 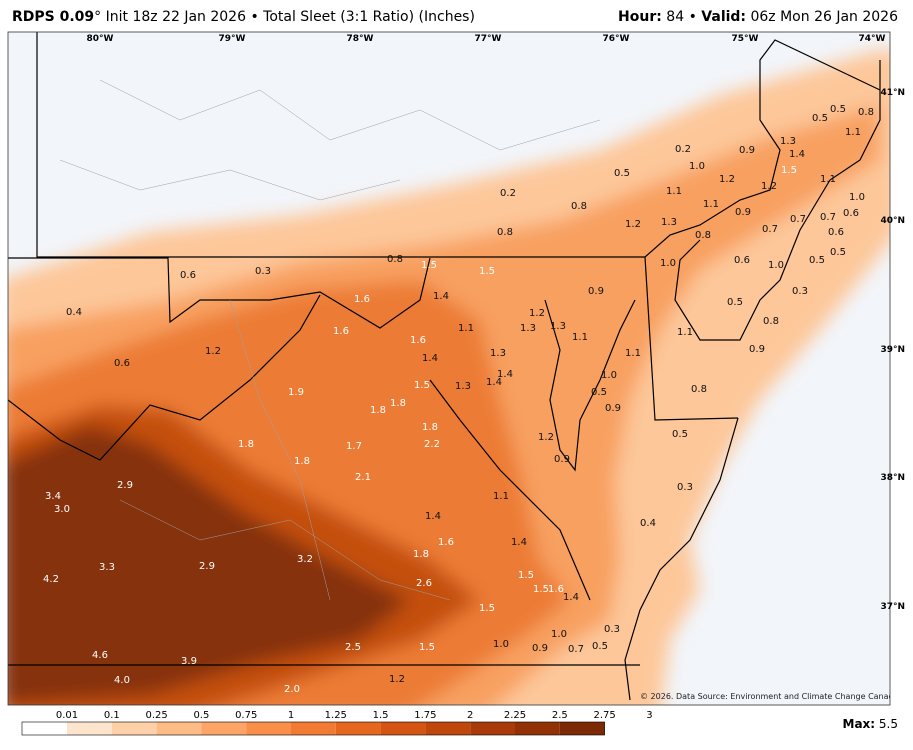 What do you see at coordinates (67, 715) in the screenshot?
I see `colorbar-label: 0.01` at bounding box center [67, 715].